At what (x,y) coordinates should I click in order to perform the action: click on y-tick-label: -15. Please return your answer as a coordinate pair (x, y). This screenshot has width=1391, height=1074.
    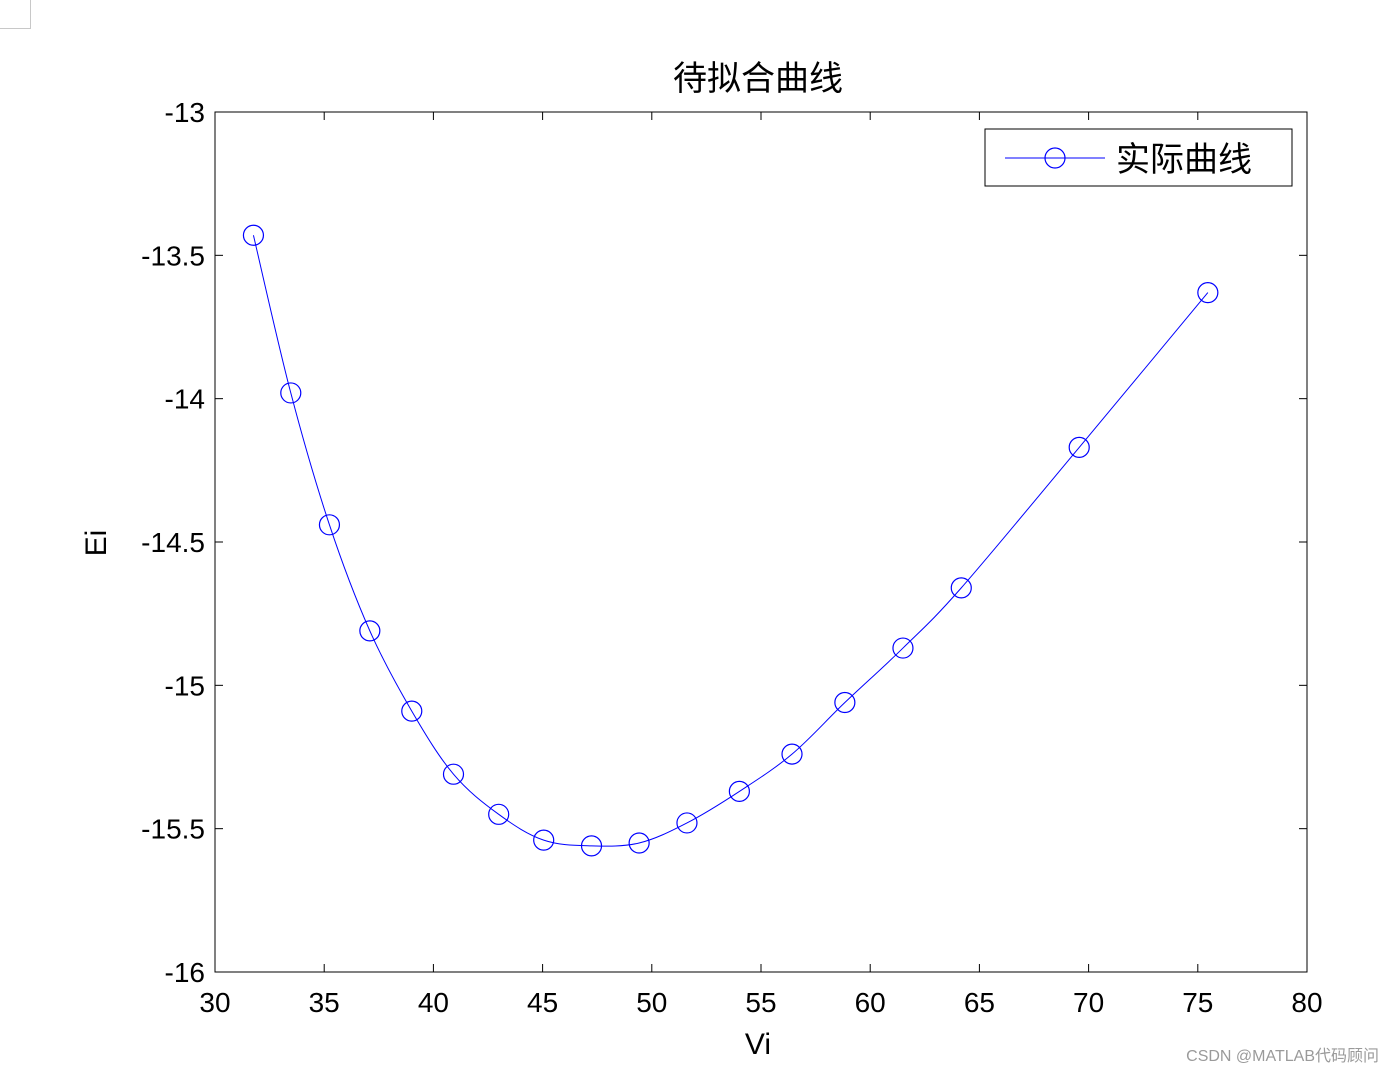
    Looking at the image, I should click on (185, 685).